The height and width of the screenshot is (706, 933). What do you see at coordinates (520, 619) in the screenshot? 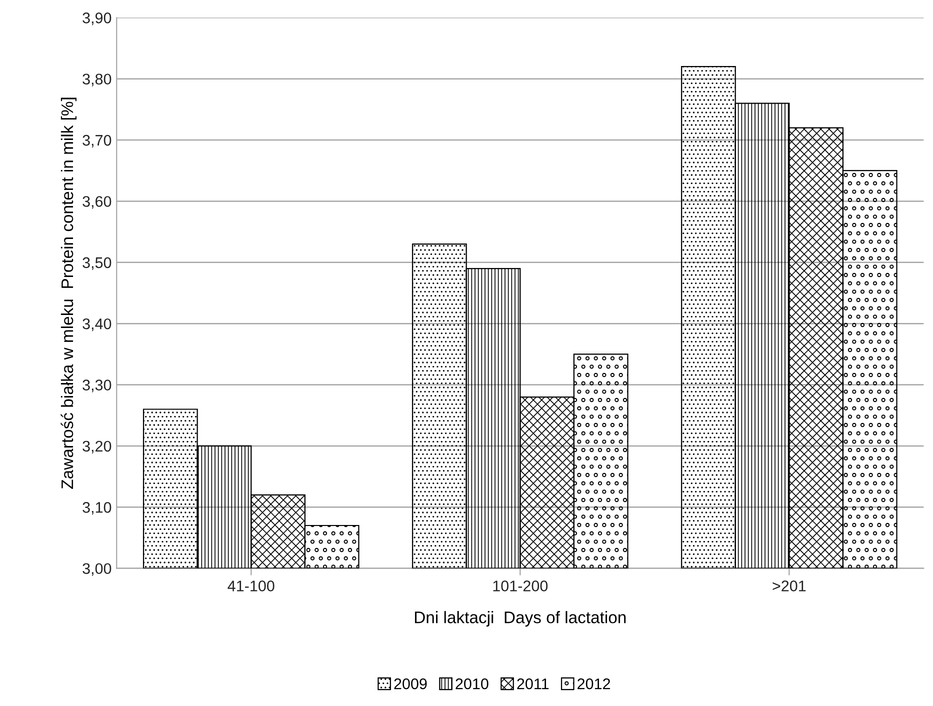
I see `x-axis-title: Dni laktacji Days of lactation` at bounding box center [520, 619].